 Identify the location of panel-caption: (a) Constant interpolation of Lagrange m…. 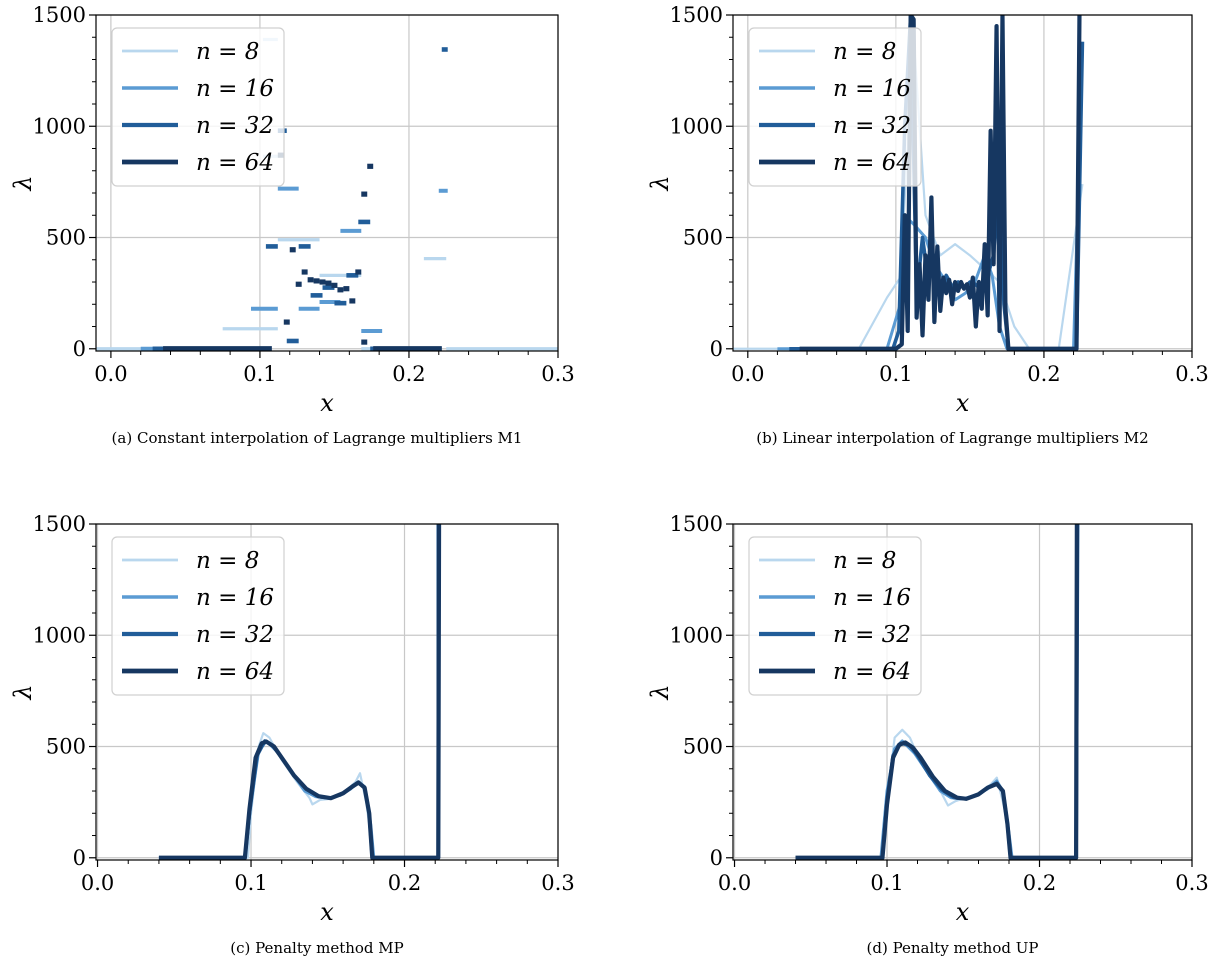
(317, 438).